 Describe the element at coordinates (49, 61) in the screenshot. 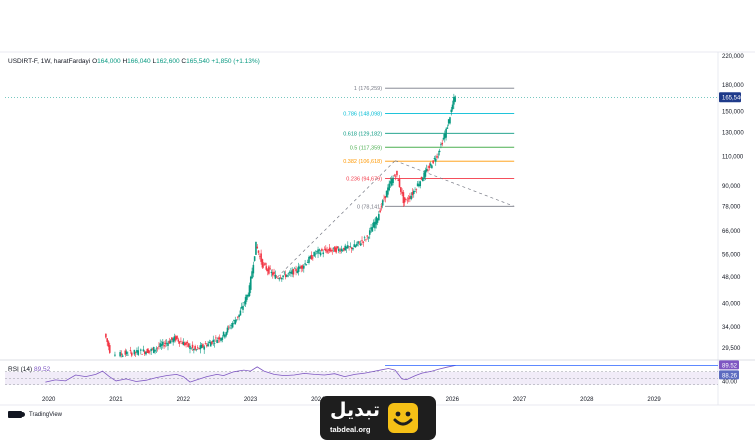

I see `symbol-name: USDIRT-F, 1W, haratFardayi` at that location.